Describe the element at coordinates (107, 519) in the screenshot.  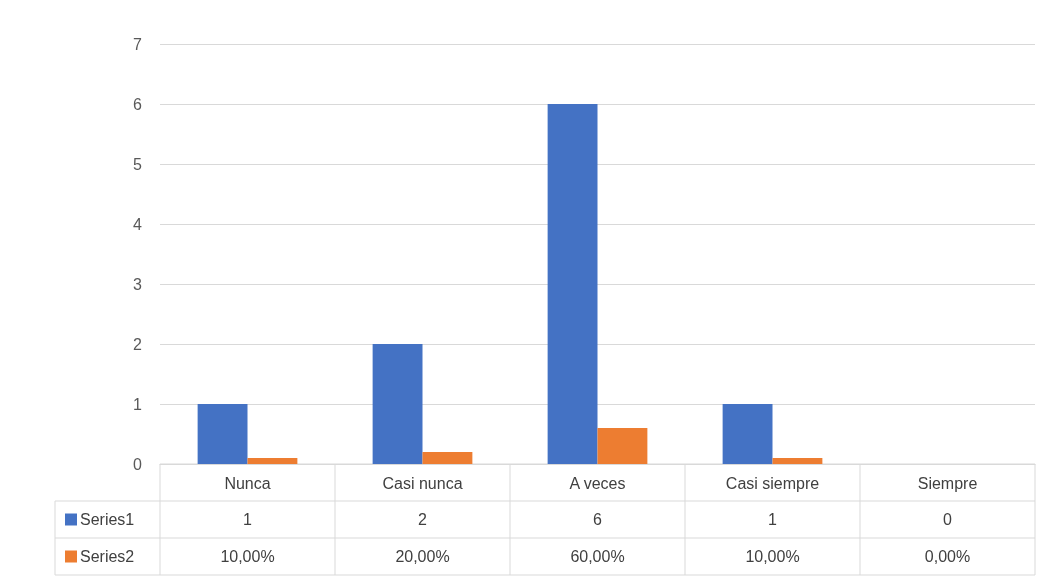
I see `legend-label: Series1` at that location.